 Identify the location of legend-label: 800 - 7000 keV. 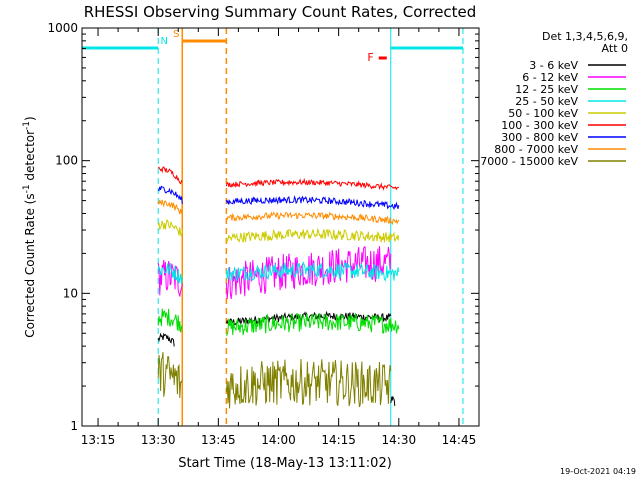
(536, 149).